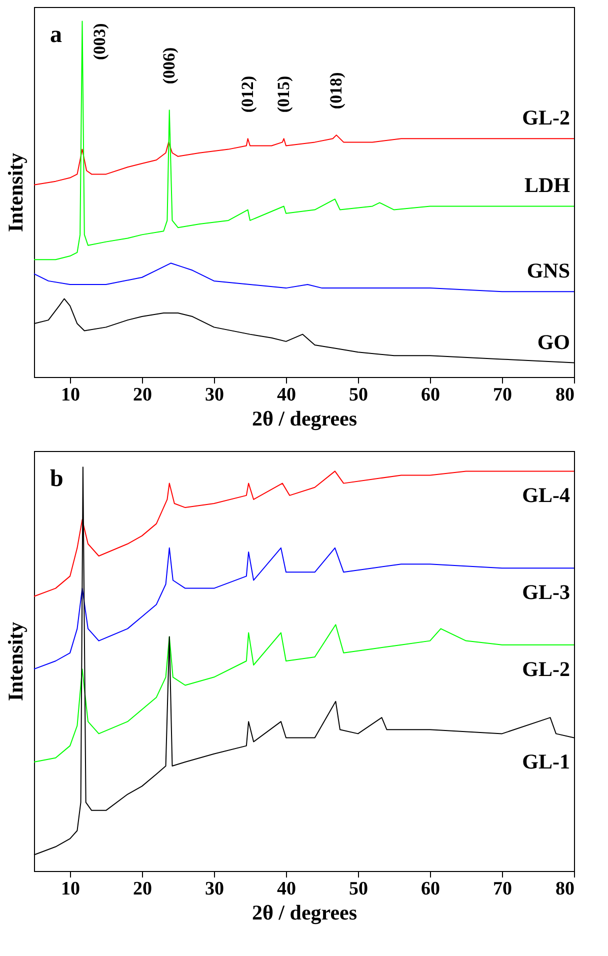  What do you see at coordinates (546, 762) in the screenshot?
I see `series-label: GL-1` at bounding box center [546, 762].